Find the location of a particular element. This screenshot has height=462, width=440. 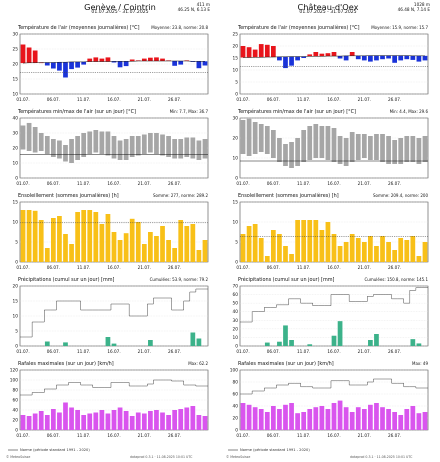

station-title-right: Château-d'Oex is located at coordinates (328, 7).